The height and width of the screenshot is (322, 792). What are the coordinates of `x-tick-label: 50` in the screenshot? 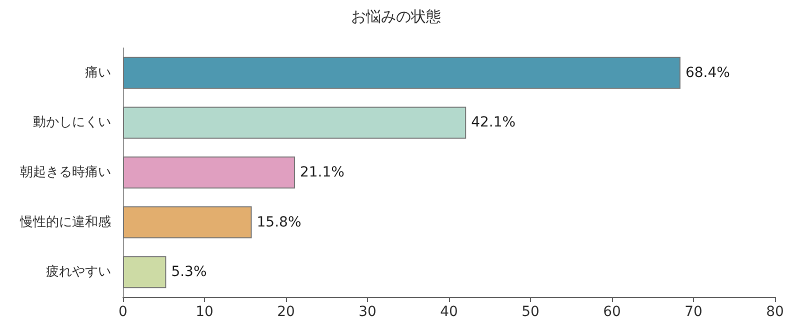 It's located at (531, 312).